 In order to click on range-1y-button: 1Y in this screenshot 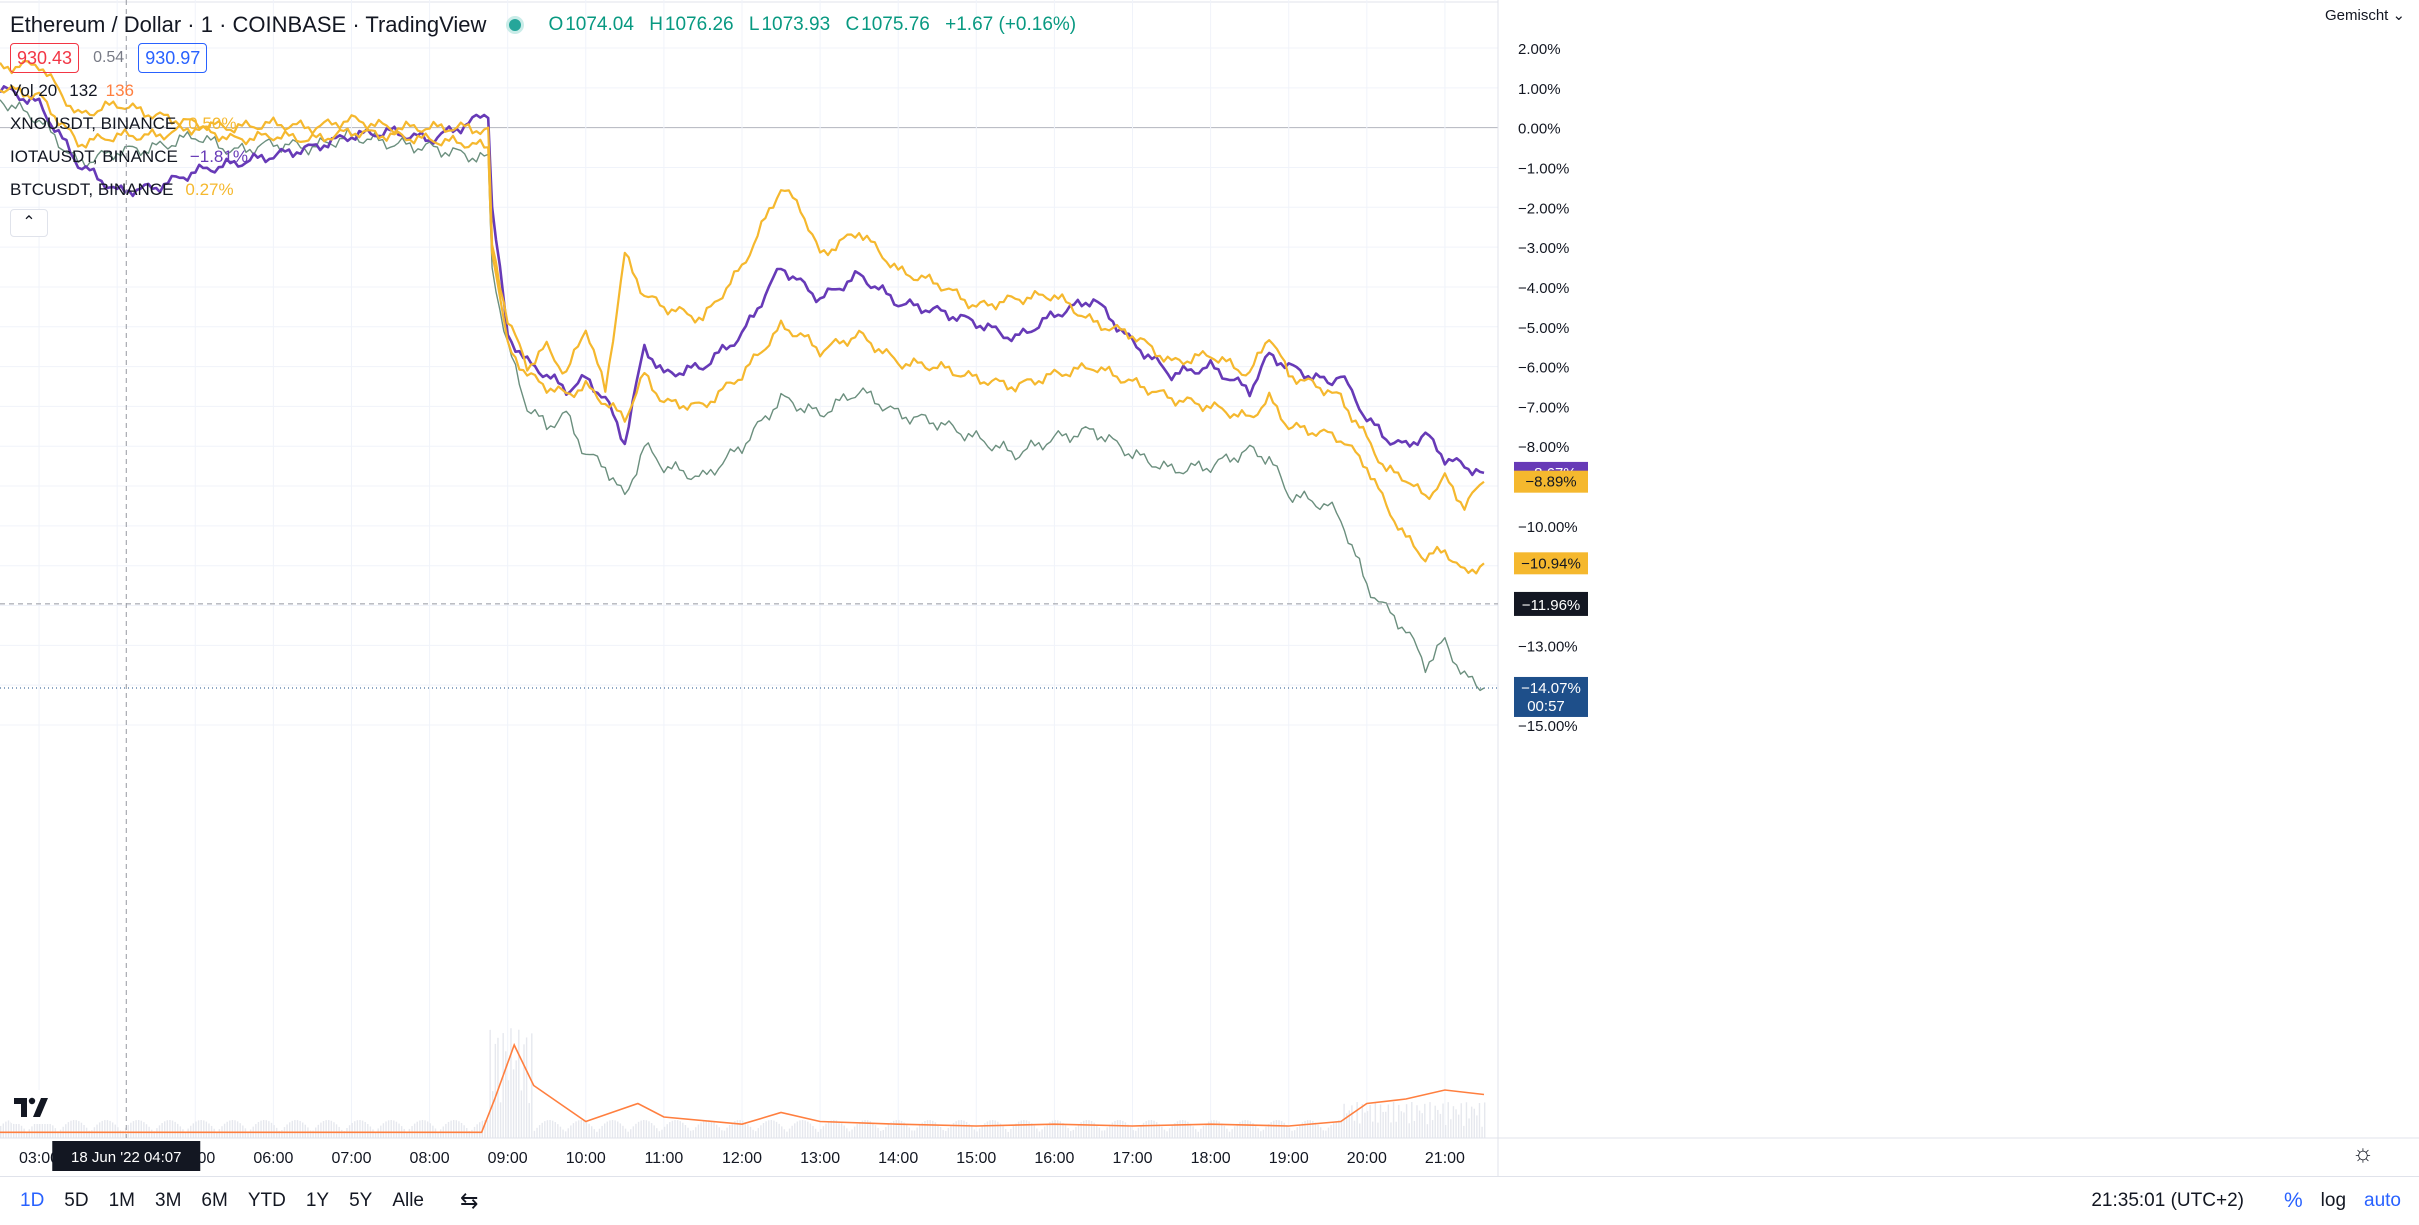, I will do `click(317, 1200)`.